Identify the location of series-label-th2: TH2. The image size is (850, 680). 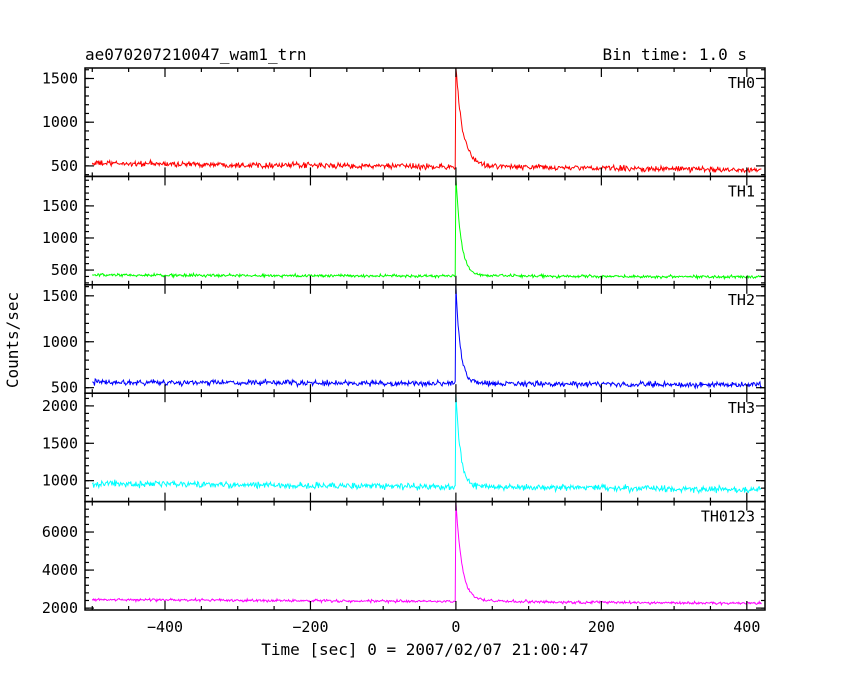
(741, 300).